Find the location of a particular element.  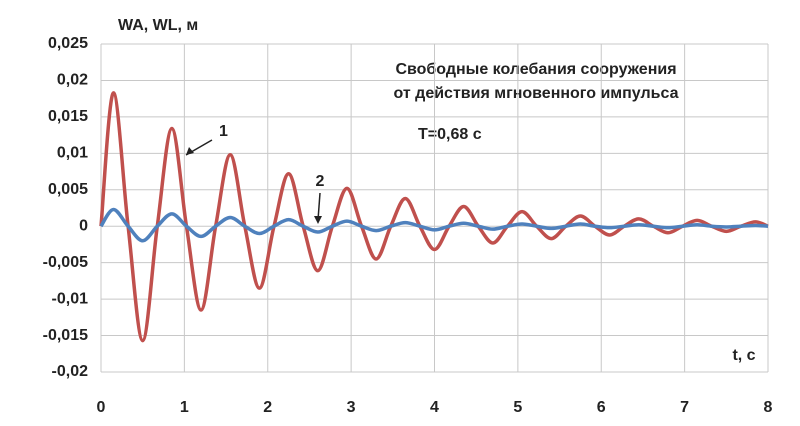

y-tick-label: -0,005 is located at coordinates (65, 262).